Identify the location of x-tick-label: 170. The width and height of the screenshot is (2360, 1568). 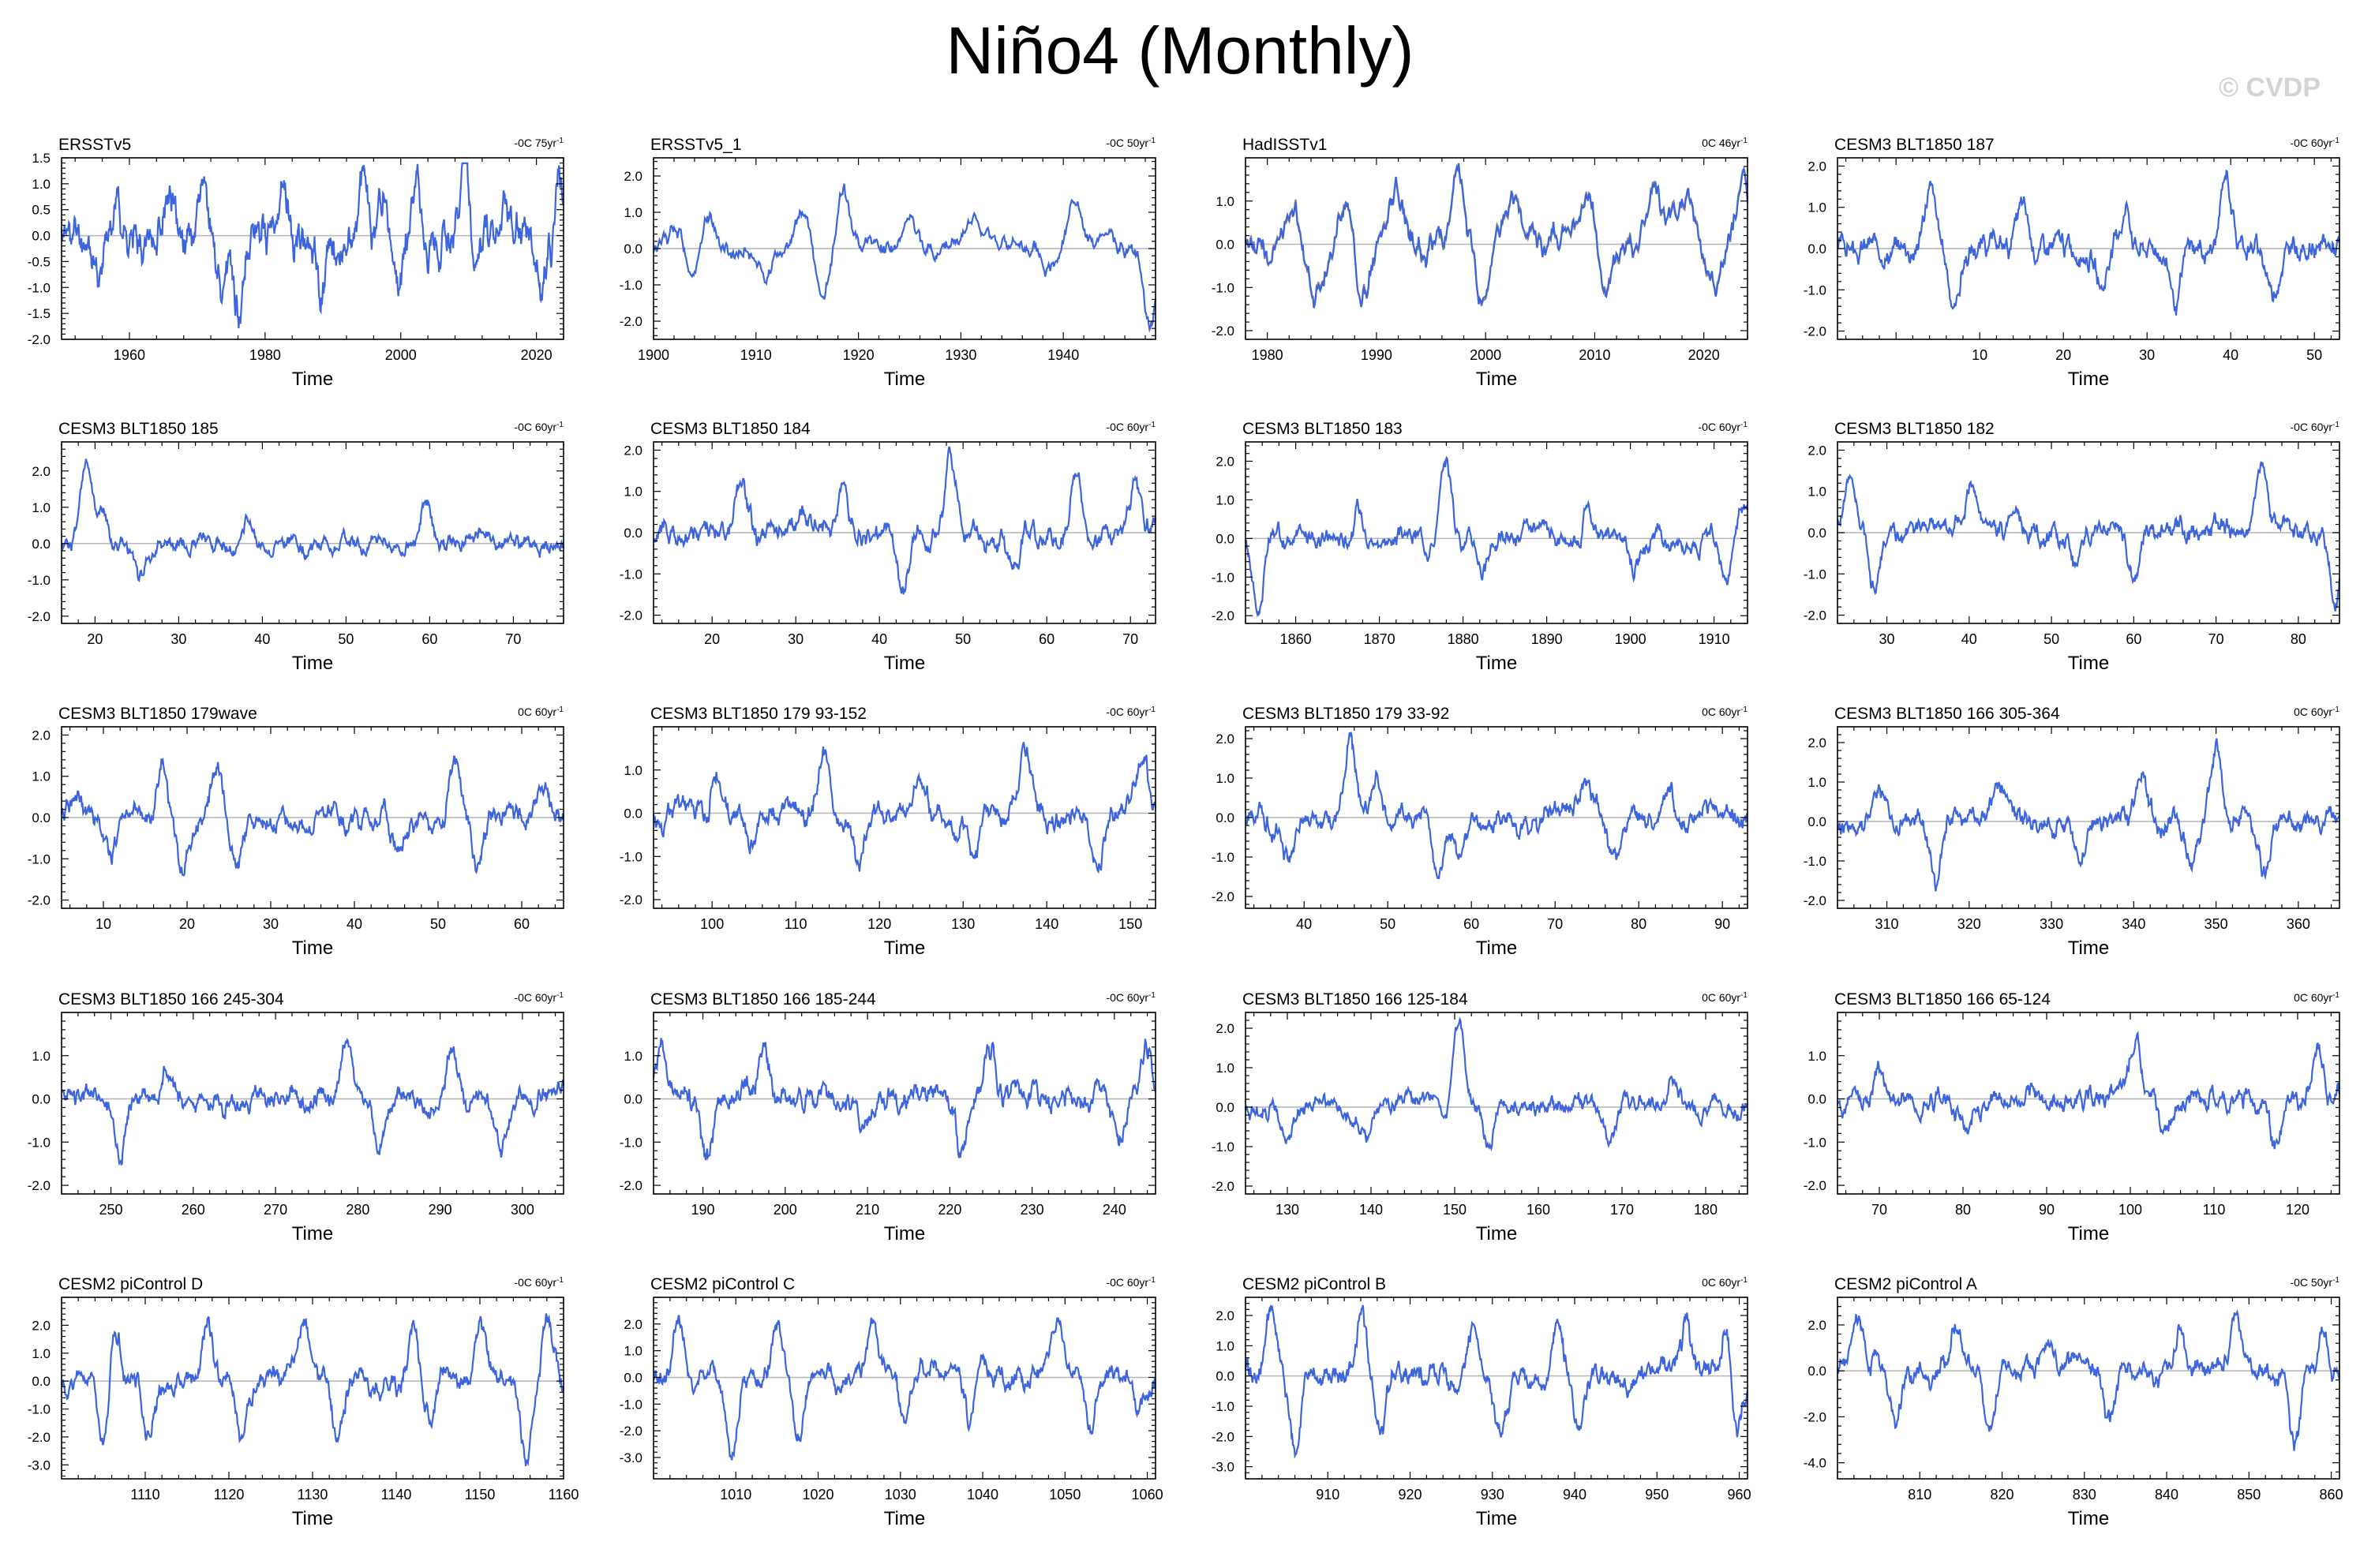
(1622, 1210).